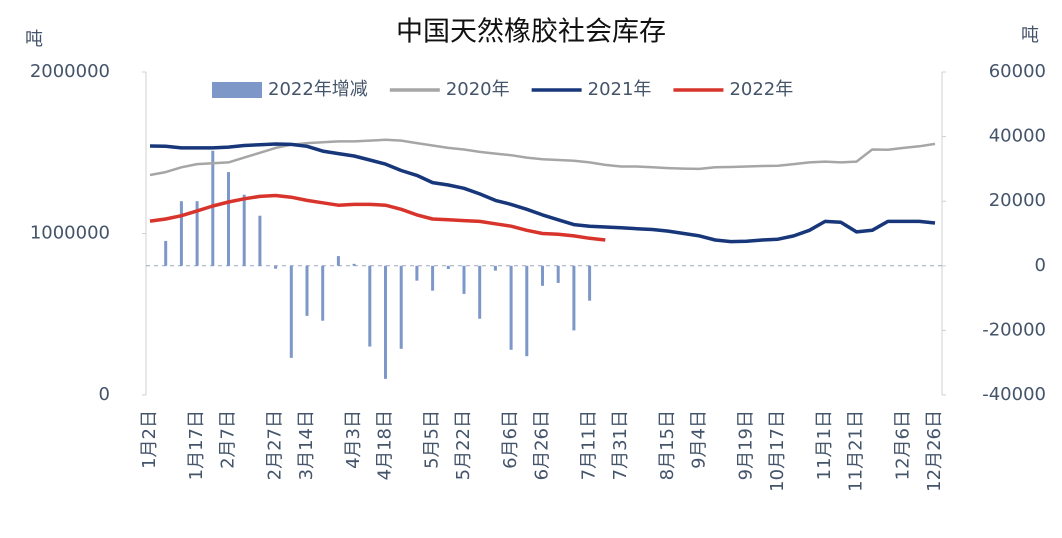  I want to click on legend-label: 2022年, so click(761, 89).